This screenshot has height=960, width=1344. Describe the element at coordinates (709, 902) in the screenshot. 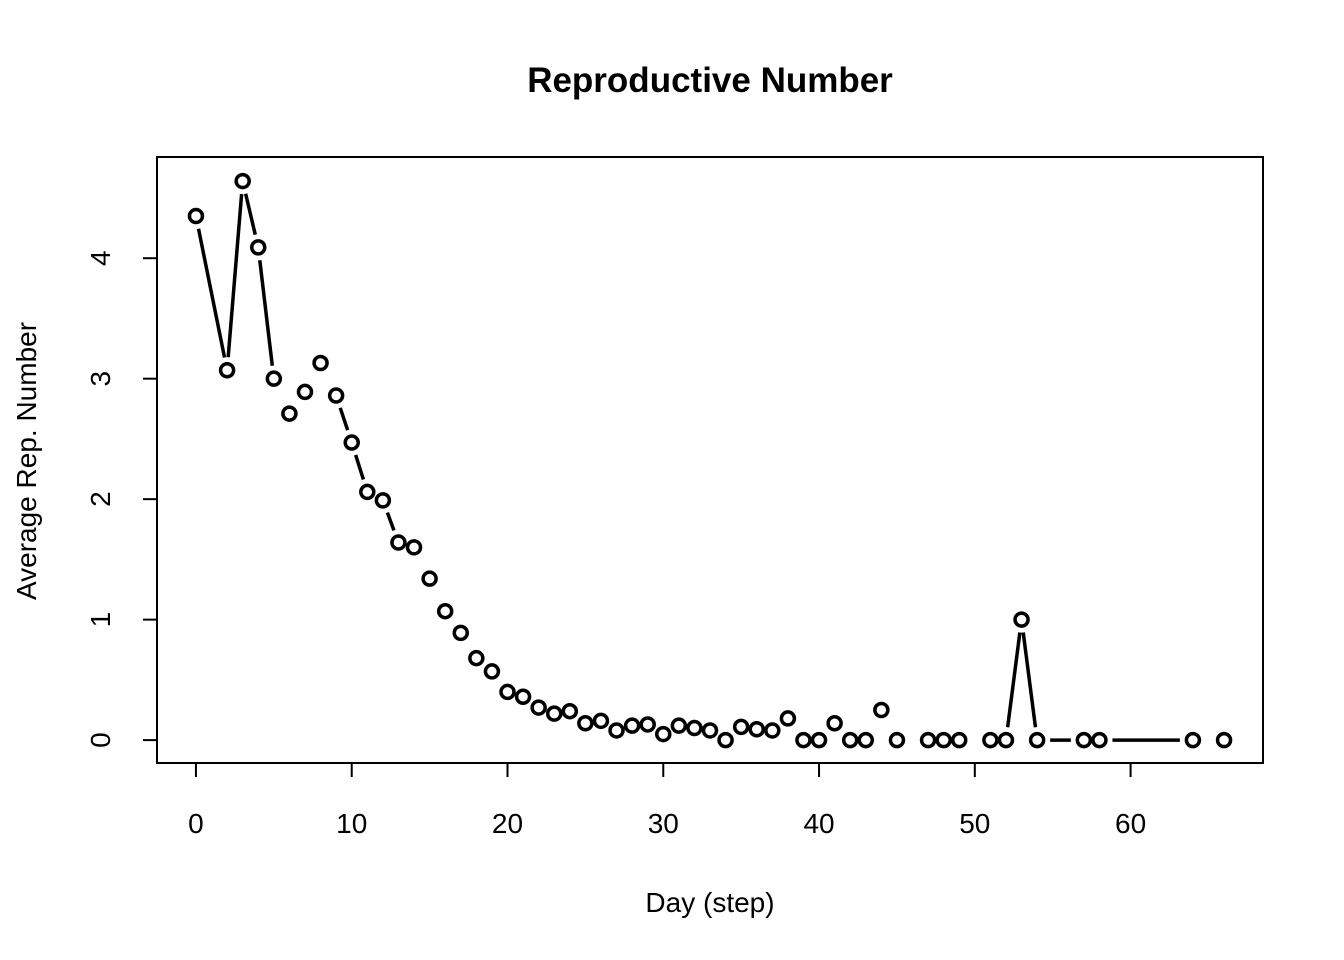

I see `x-axis-label: Day (step)` at that location.